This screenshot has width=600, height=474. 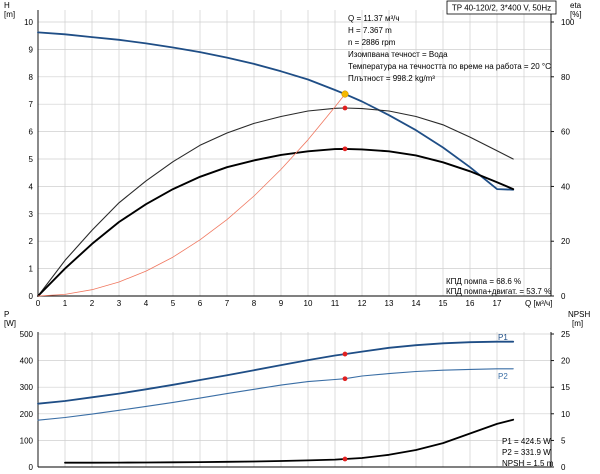 What do you see at coordinates (31, 49) in the screenshot?
I see `left-tick-label: 9` at bounding box center [31, 49].